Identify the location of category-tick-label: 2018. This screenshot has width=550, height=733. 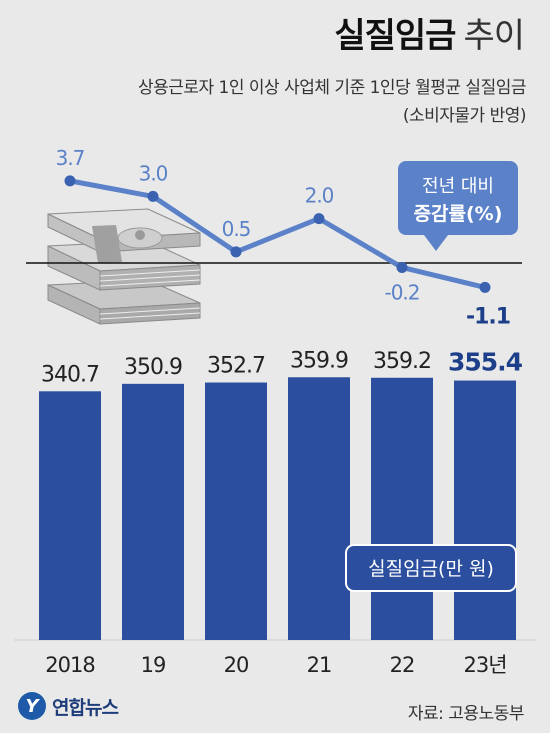
(69, 665).